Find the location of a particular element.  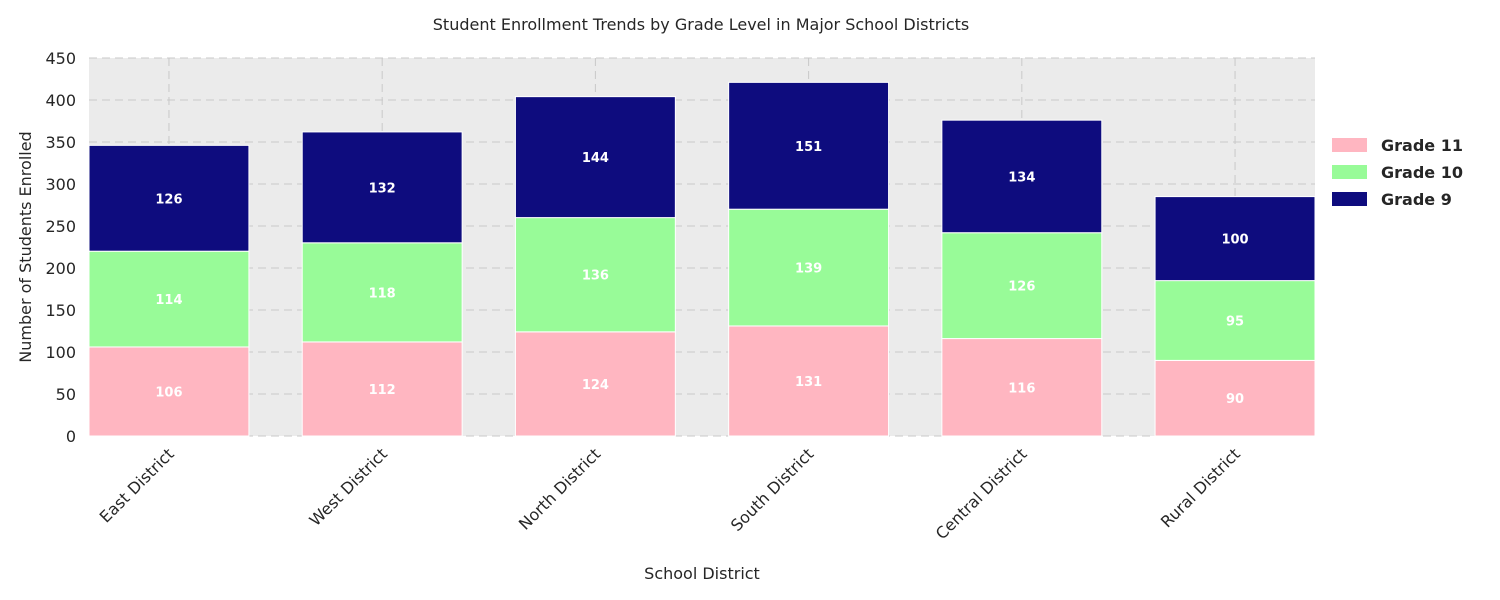

x-axis-label: School District is located at coordinates (702, 573).